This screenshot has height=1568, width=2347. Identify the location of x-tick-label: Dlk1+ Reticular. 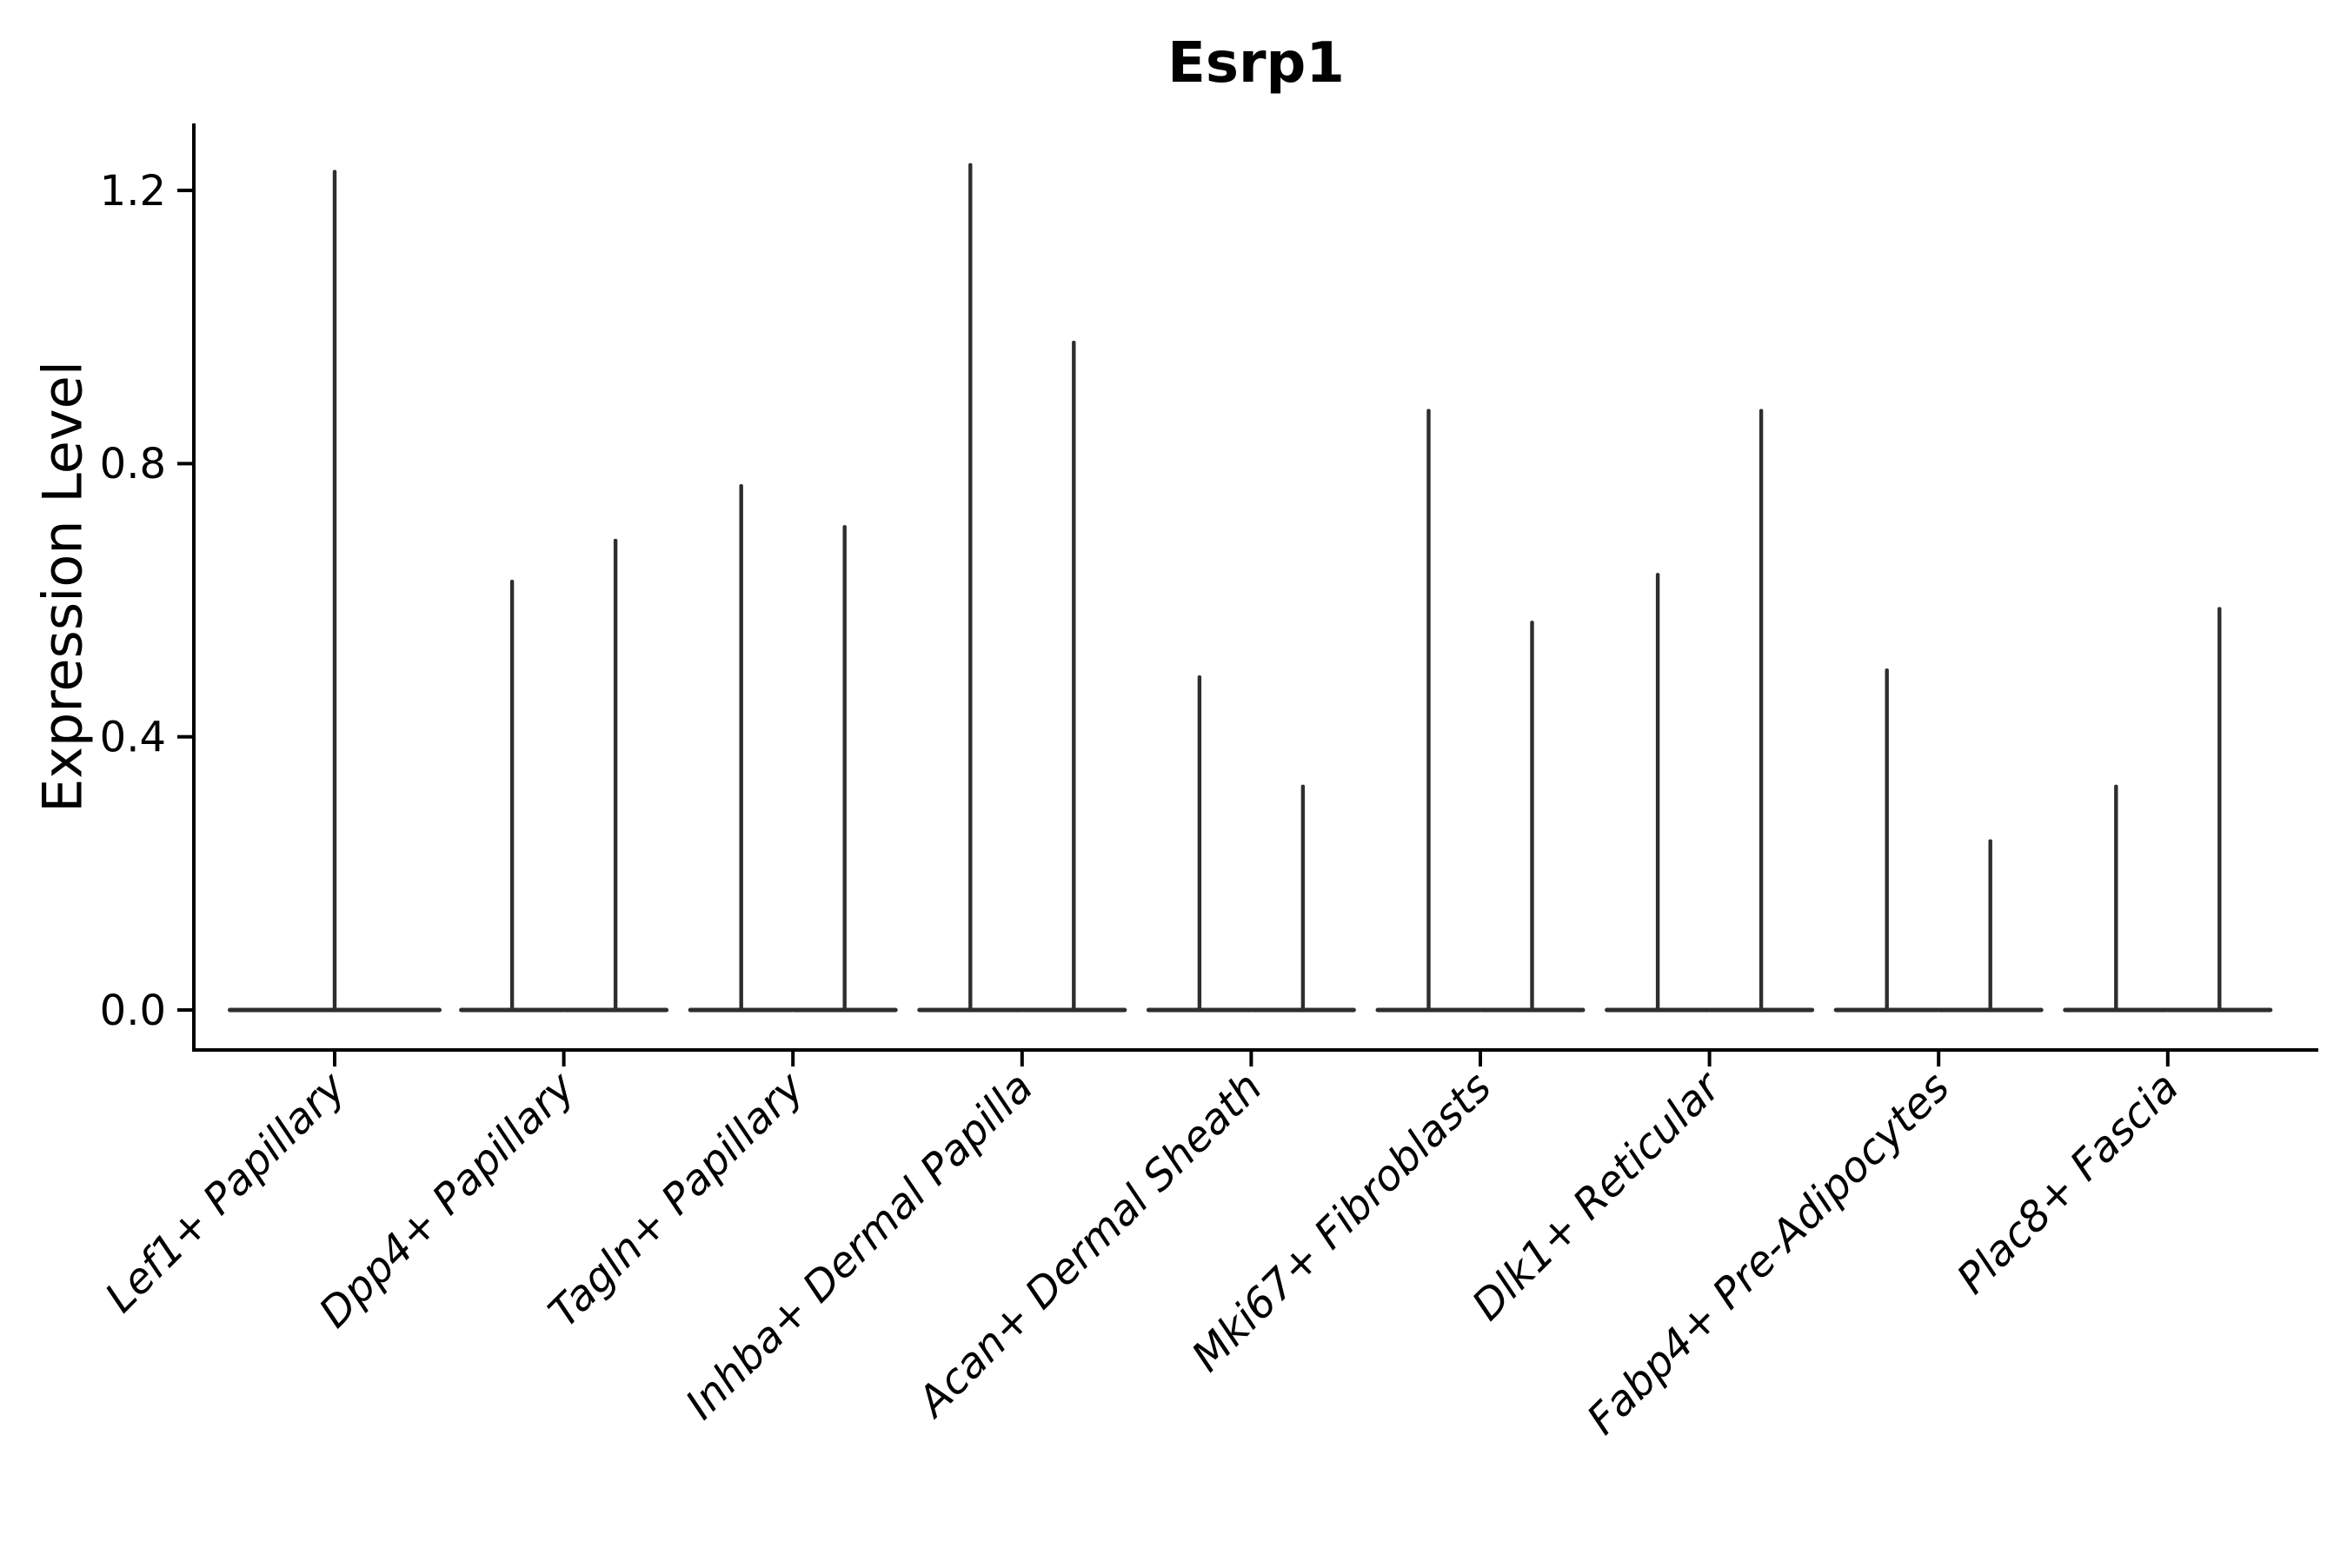
(1597, 1196).